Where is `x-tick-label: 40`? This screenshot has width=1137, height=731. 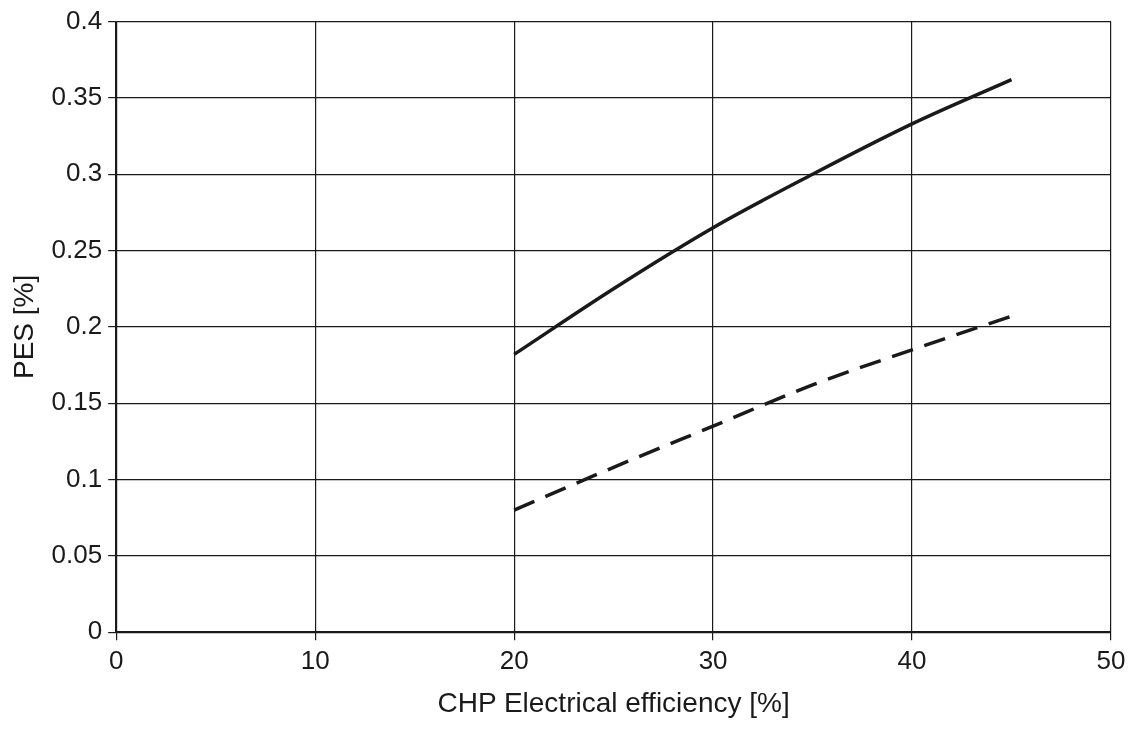 x-tick-label: 40 is located at coordinates (912, 659).